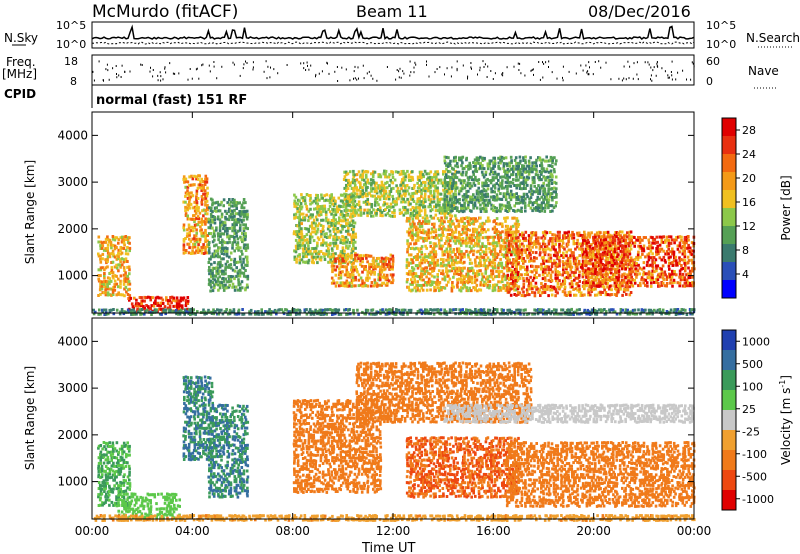 The image size is (800, 554). Describe the element at coordinates (20, 94) in the screenshot. I see `cpid-label: CPID` at that location.